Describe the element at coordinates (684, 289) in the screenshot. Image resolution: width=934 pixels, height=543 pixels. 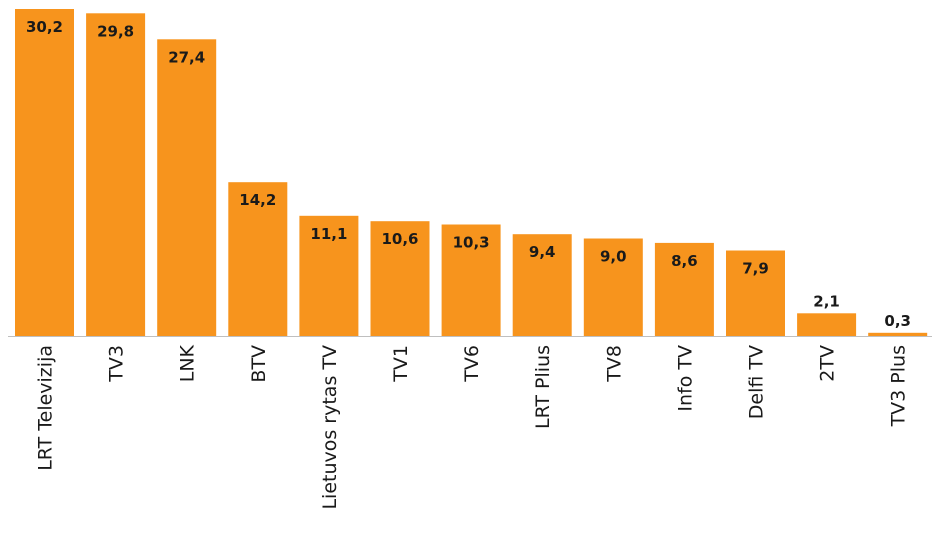
I see `bar-info-tv` at that location.